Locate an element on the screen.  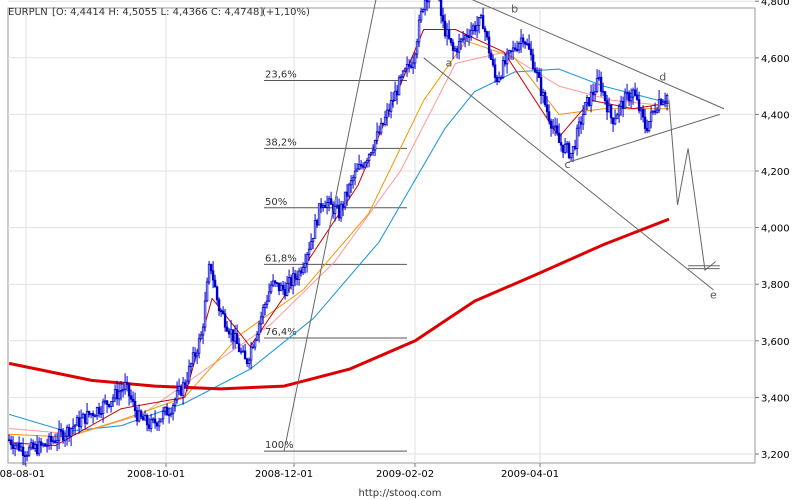
footer-url: http://stooq.com is located at coordinates (400, 493).